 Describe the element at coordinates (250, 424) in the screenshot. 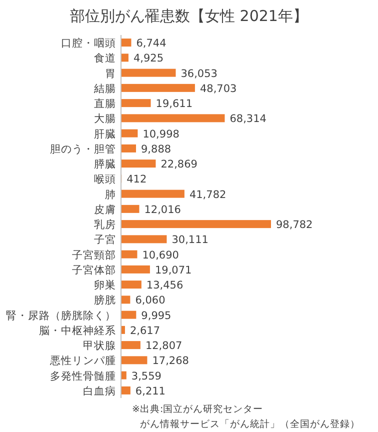

I see `text: がん情報サービス「がん統計」（全国がん登録）` at that location.